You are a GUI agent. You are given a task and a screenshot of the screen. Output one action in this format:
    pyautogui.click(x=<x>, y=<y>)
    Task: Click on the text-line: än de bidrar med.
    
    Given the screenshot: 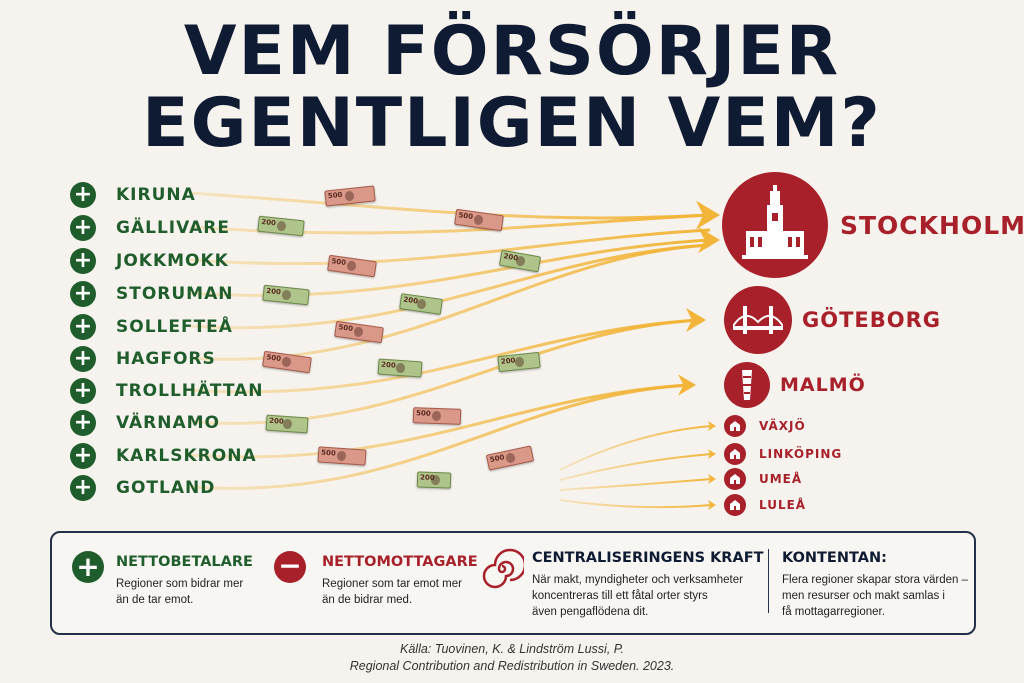 What is the action you would take?
    pyautogui.click(x=367, y=600)
    